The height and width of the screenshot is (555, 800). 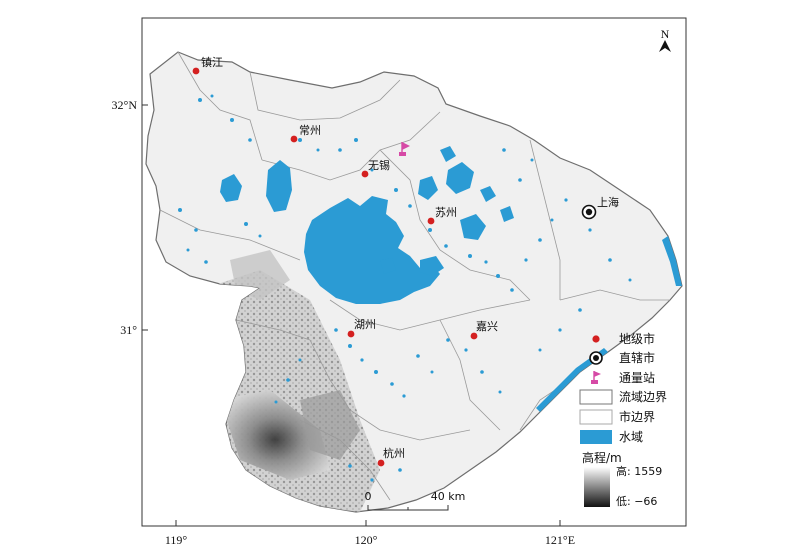 I want to click on city-shanghai: 上海, so click(x=600, y=207).